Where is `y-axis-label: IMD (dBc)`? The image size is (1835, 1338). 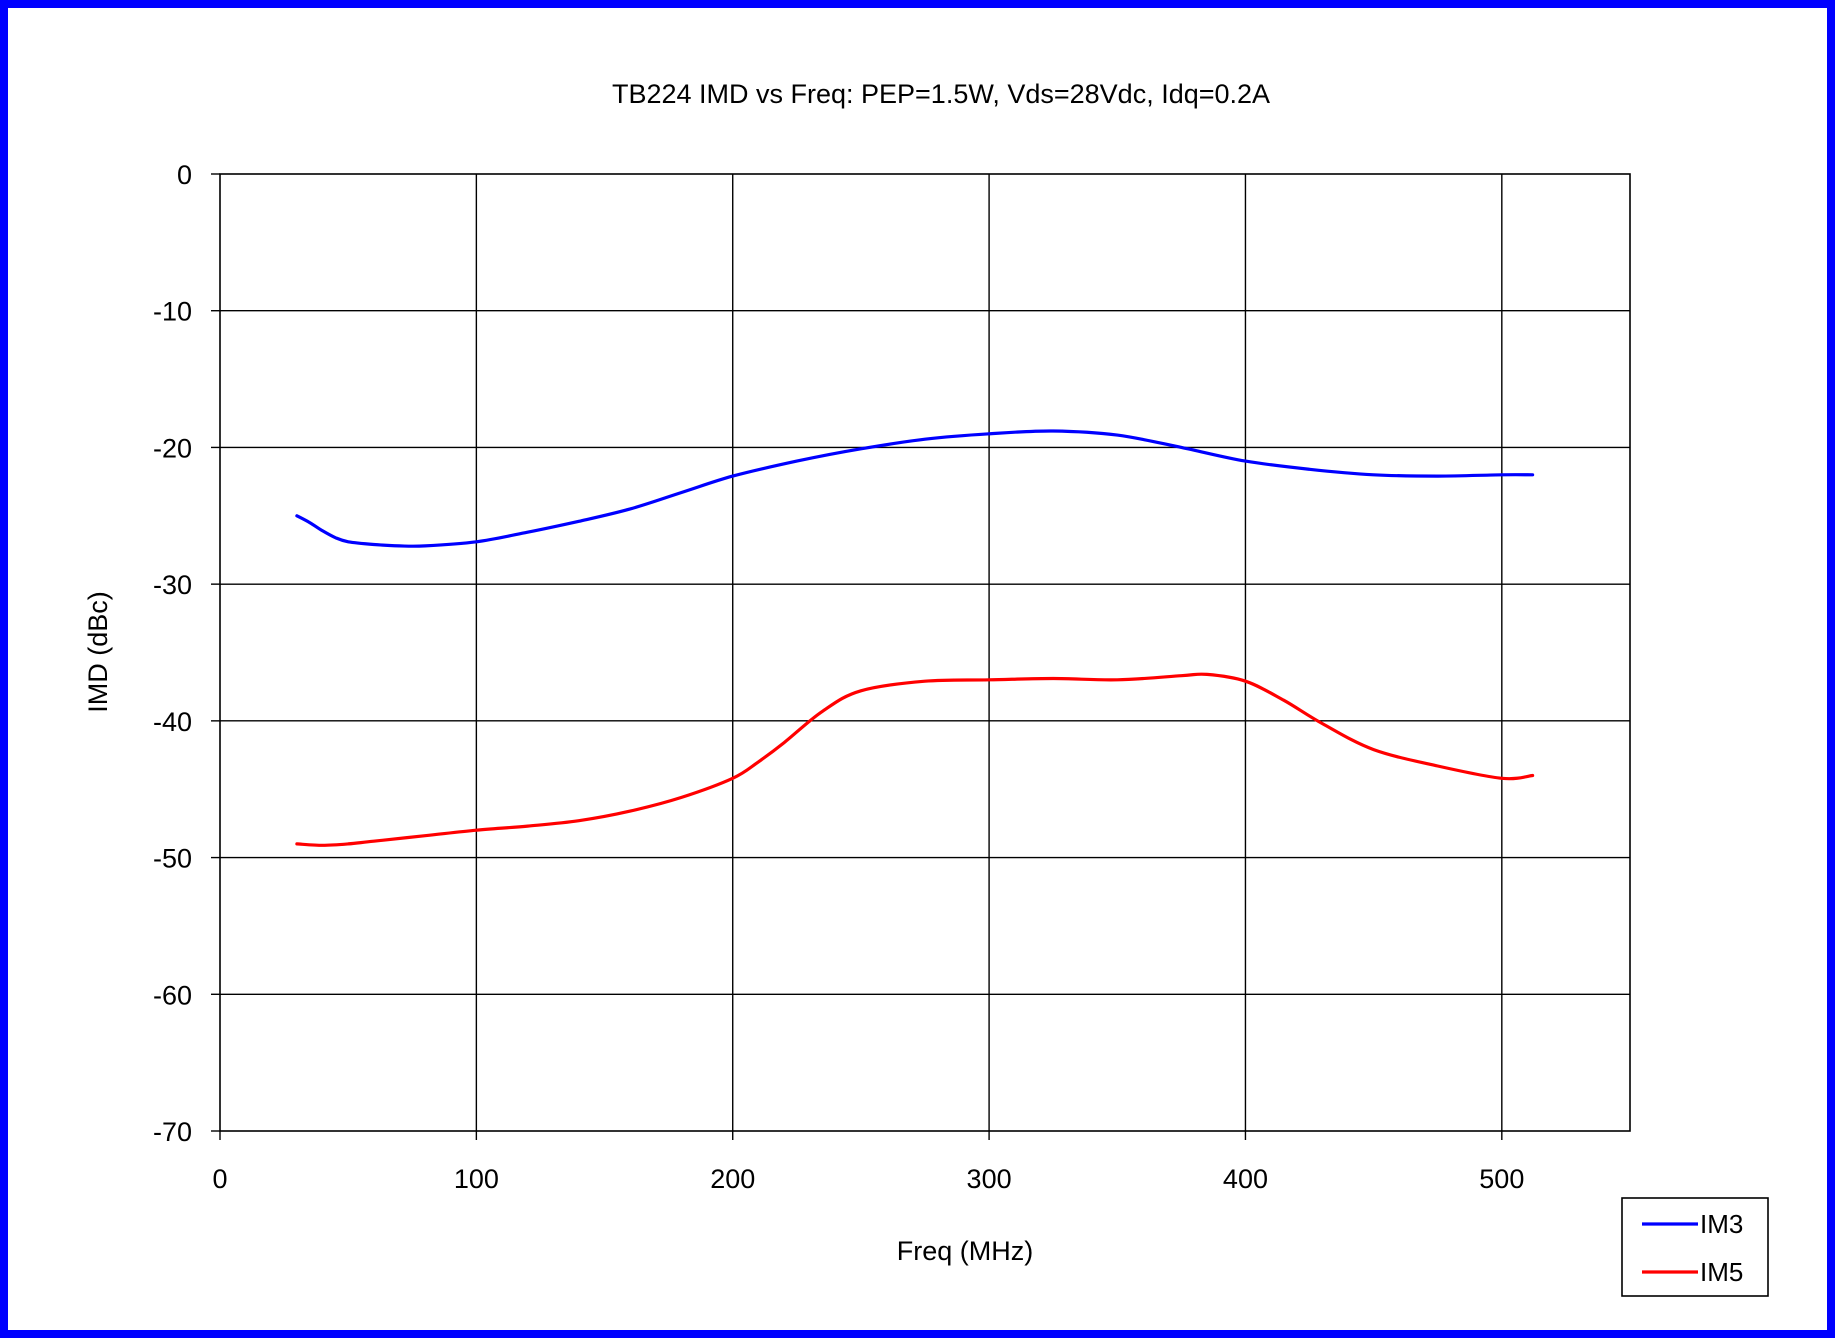
y-axis-label: IMD (dBc) is located at coordinates (98, 652).